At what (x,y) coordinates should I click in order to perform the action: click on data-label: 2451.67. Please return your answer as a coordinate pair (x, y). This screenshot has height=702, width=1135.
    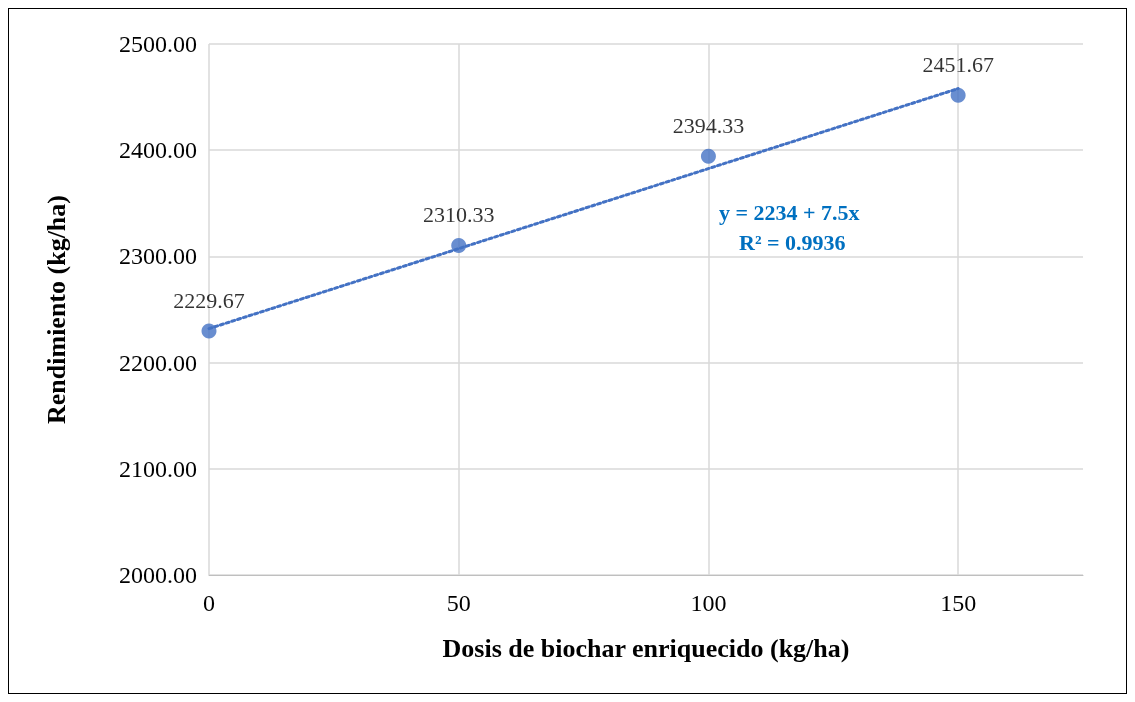
    Looking at the image, I should click on (958, 65).